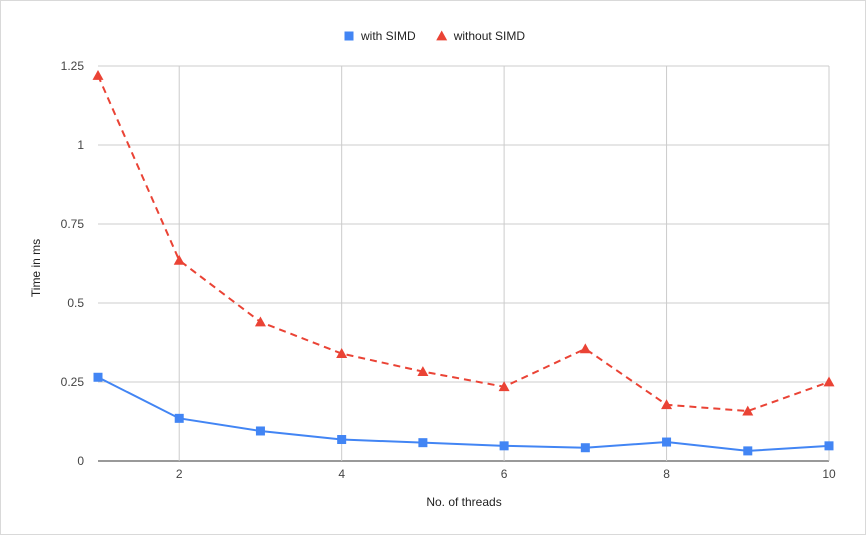  What do you see at coordinates (75, 303) in the screenshot?
I see `y-tick-label: 0.5` at bounding box center [75, 303].